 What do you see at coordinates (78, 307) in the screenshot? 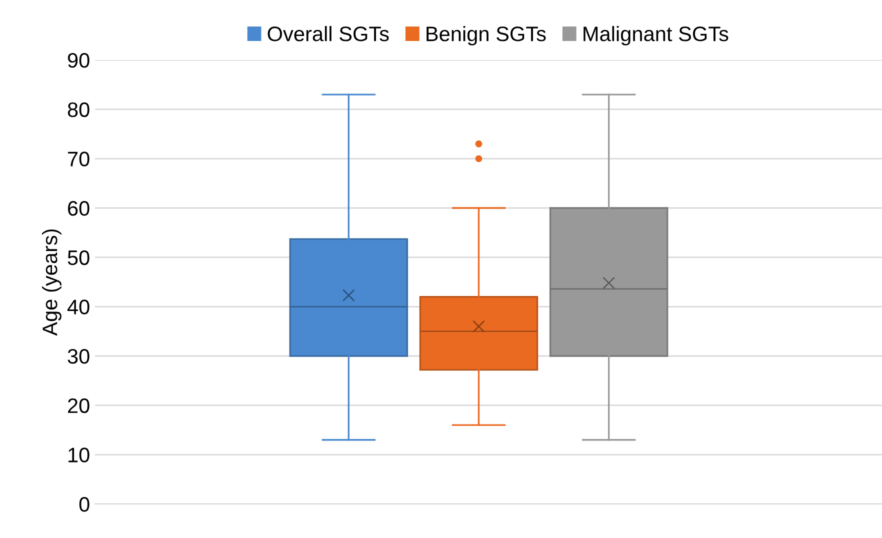
I see `y-tick-label: 40` at bounding box center [78, 307].